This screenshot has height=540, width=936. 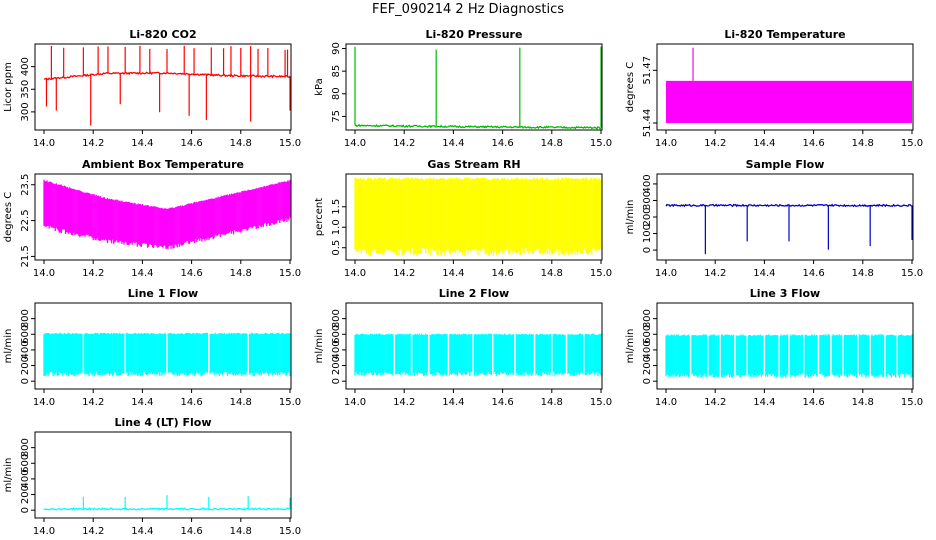 What do you see at coordinates (785, 293) in the screenshot?
I see `panel-title: Line 3 Flow` at bounding box center [785, 293].